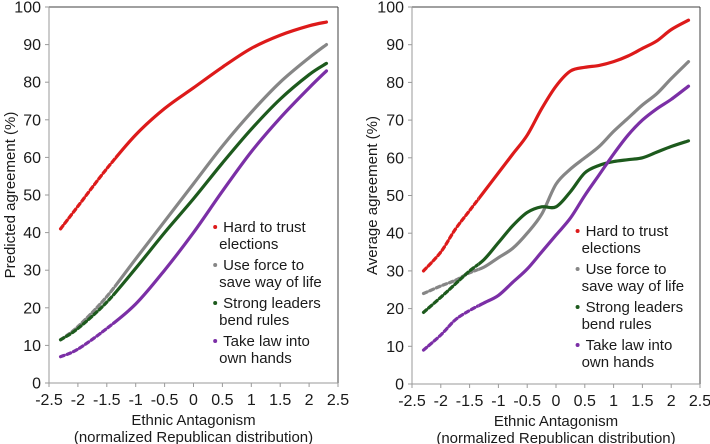  I want to click on y-axis-title: Predicted agreement (%), so click(10, 195).